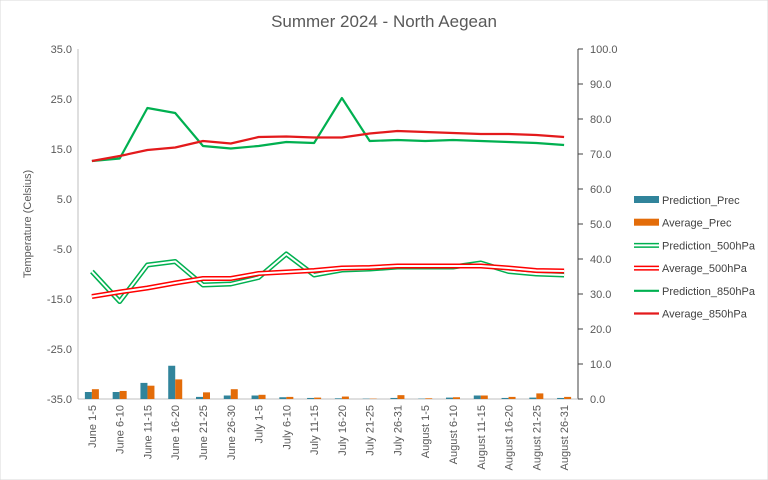 Image resolution: width=768 pixels, height=480 pixels. Describe the element at coordinates (28, 224) in the screenshot. I see `y-axis-title: Temperature (Celsius)` at that location.